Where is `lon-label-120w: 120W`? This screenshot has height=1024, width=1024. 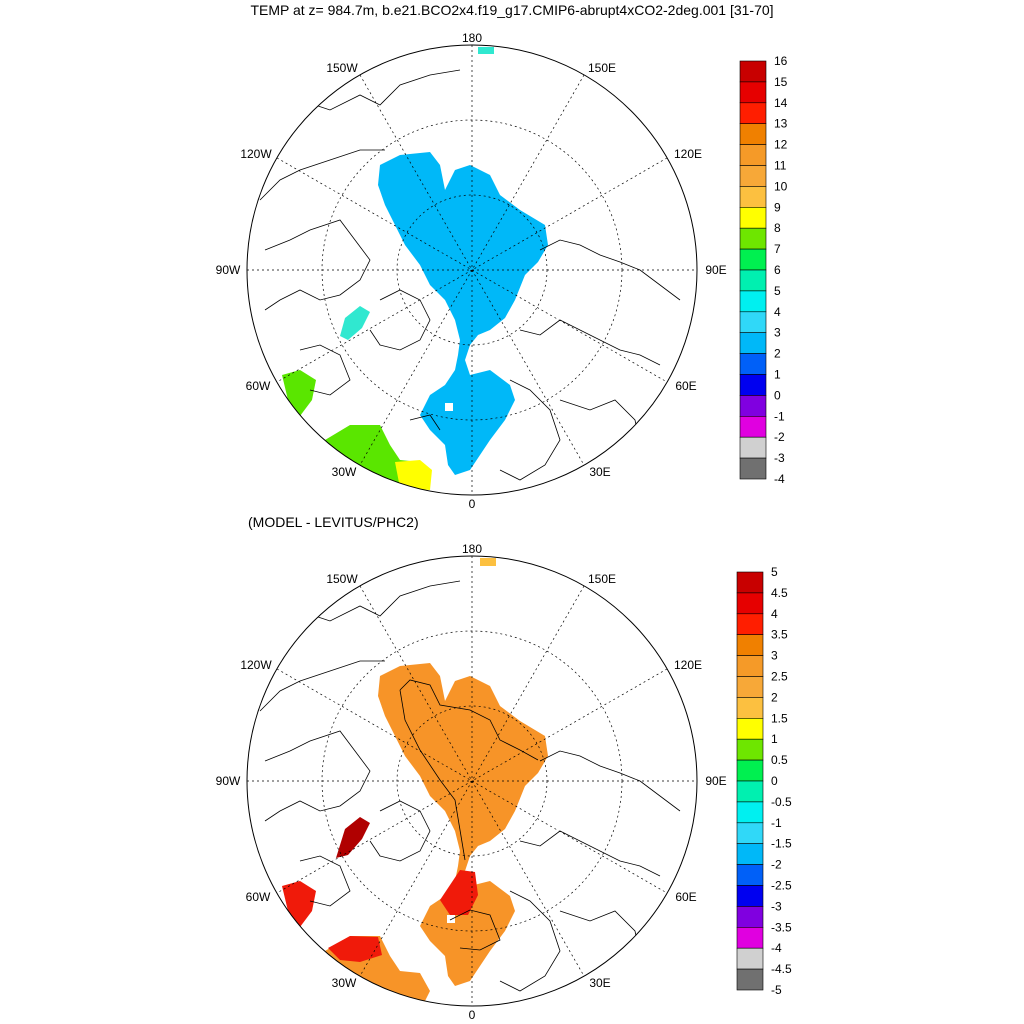 lon-label-120w: 120W is located at coordinates (256, 154).